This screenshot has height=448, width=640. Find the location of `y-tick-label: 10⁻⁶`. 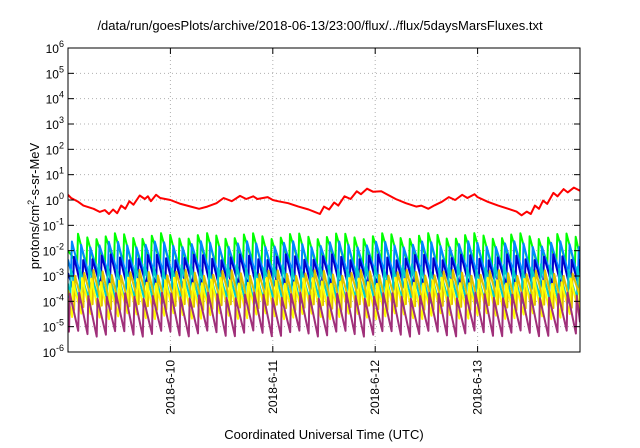

y-tick-label: 10⁻⁶ is located at coordinates (53, 351).